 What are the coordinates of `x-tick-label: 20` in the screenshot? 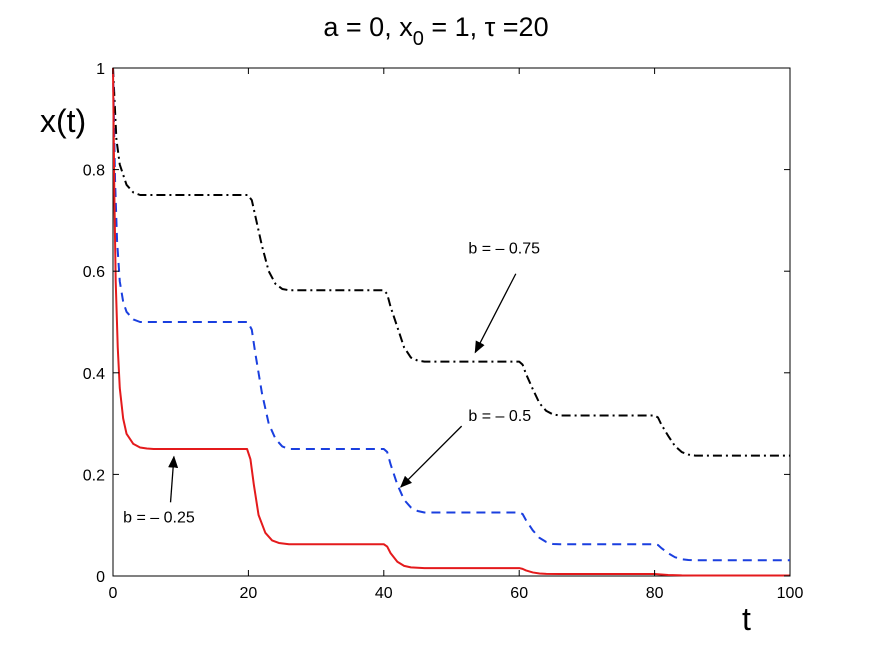 It's located at (249, 593).